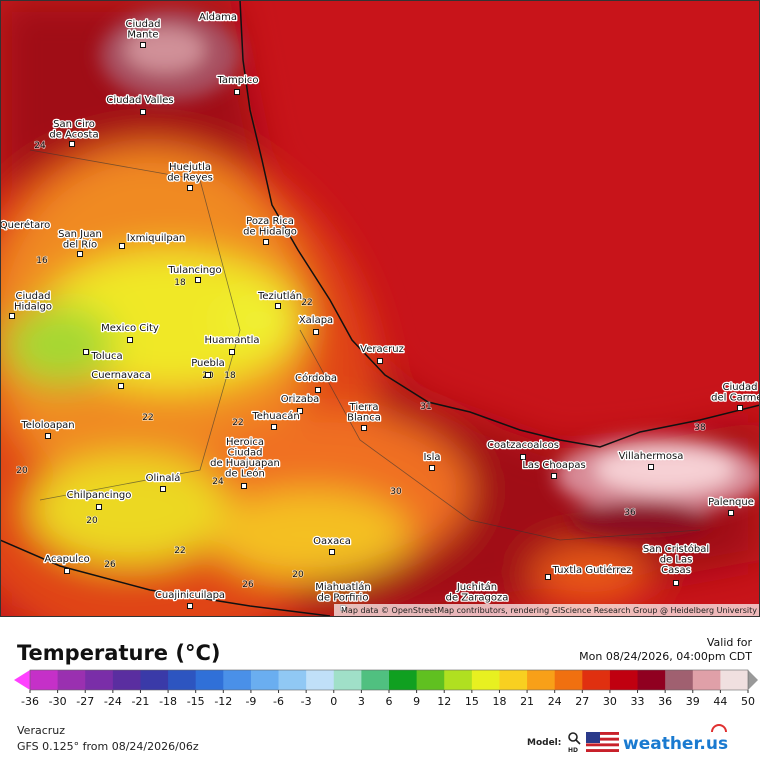  Describe the element at coordinates (306, 701) in the screenshot. I see `colorbar-tick-label: -3` at that location.